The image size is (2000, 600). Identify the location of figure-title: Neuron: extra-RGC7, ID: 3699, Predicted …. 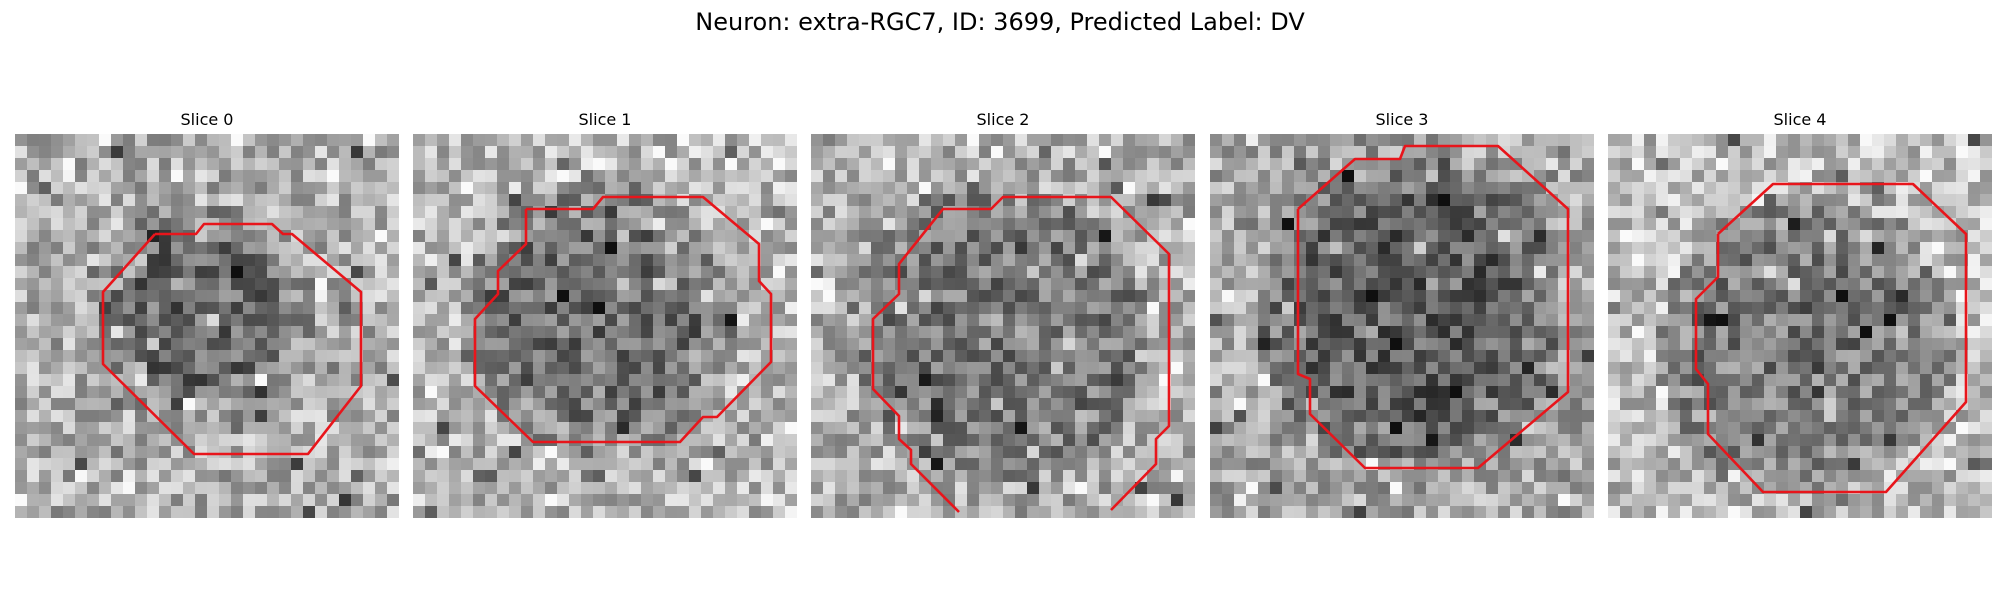
(1000, 22).